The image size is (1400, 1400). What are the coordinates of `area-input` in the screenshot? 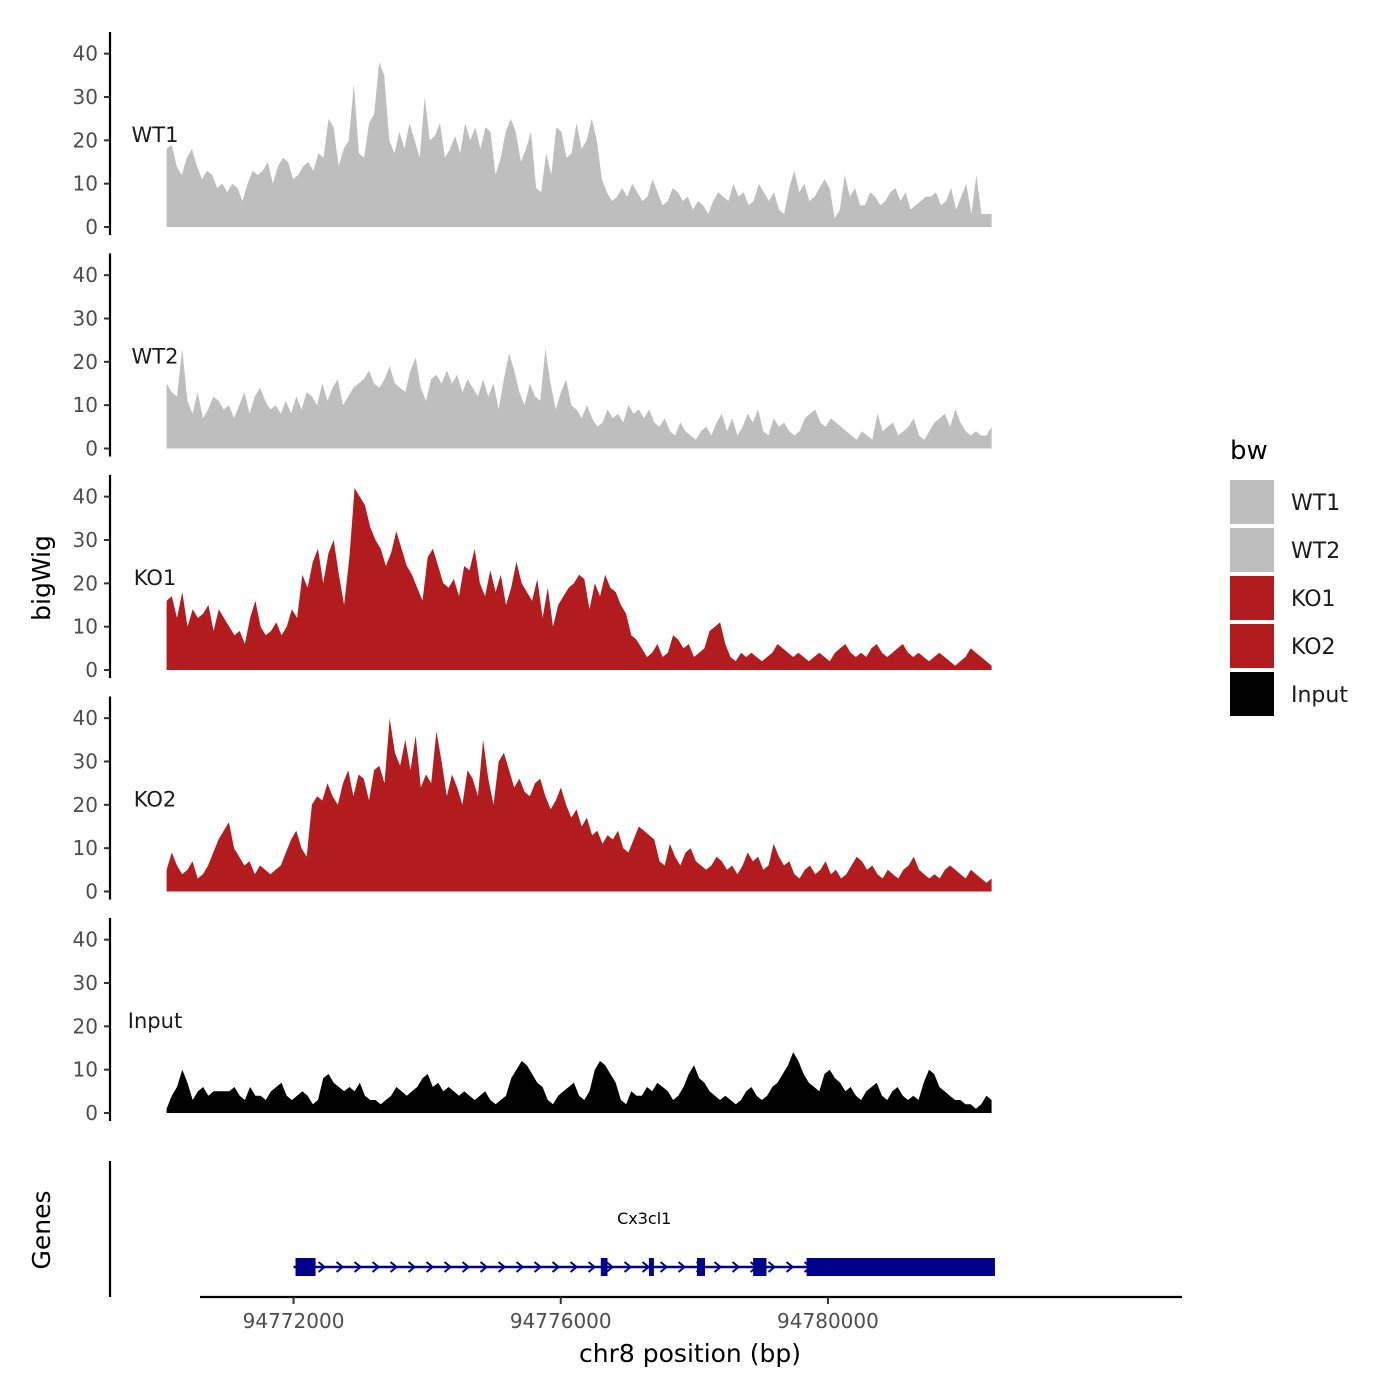 It's located at (579, 1082).